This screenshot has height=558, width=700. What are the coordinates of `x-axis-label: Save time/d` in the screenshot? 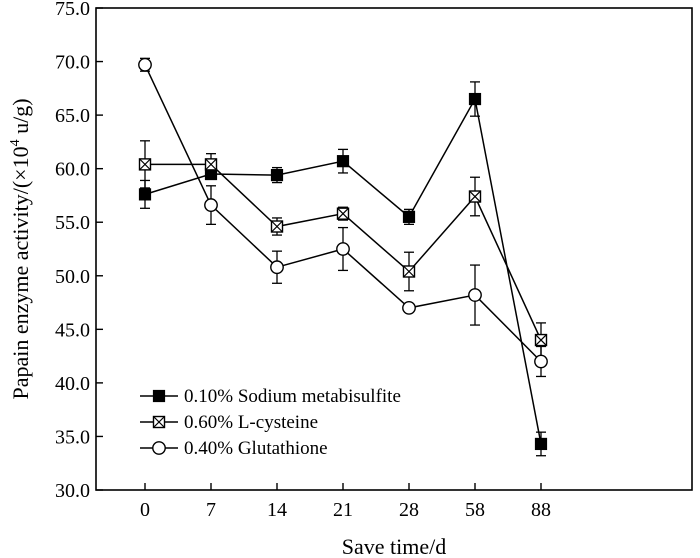 It's located at (394, 546).